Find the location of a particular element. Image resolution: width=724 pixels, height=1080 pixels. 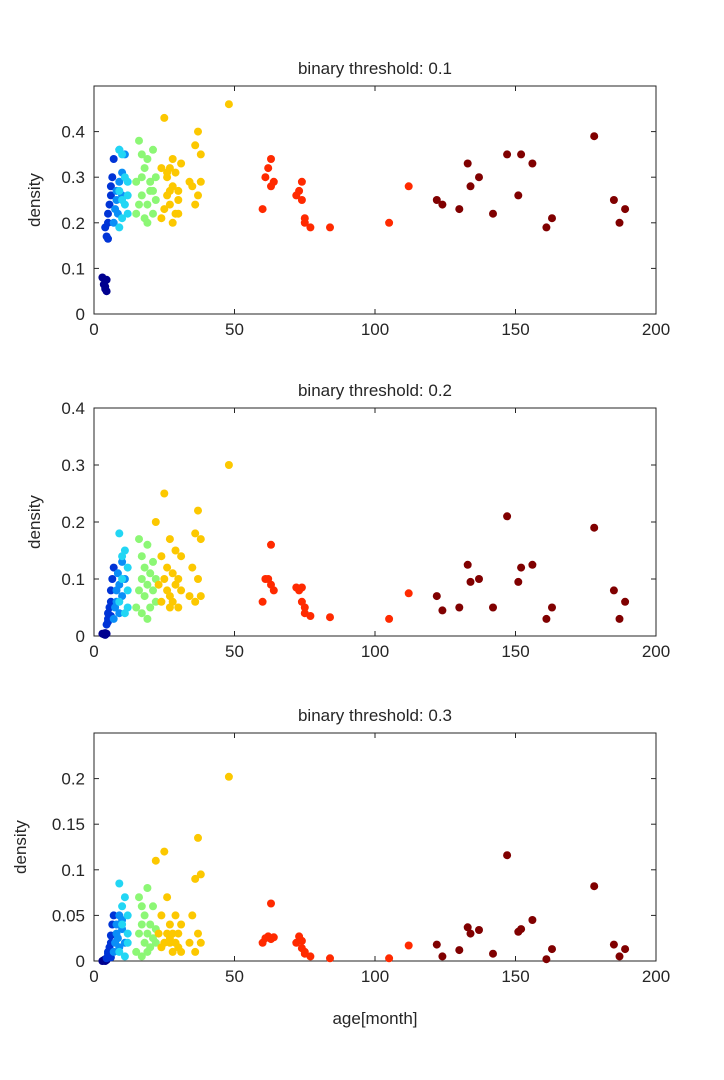

x-tick-label: 150 is located at coordinates (515, 976).